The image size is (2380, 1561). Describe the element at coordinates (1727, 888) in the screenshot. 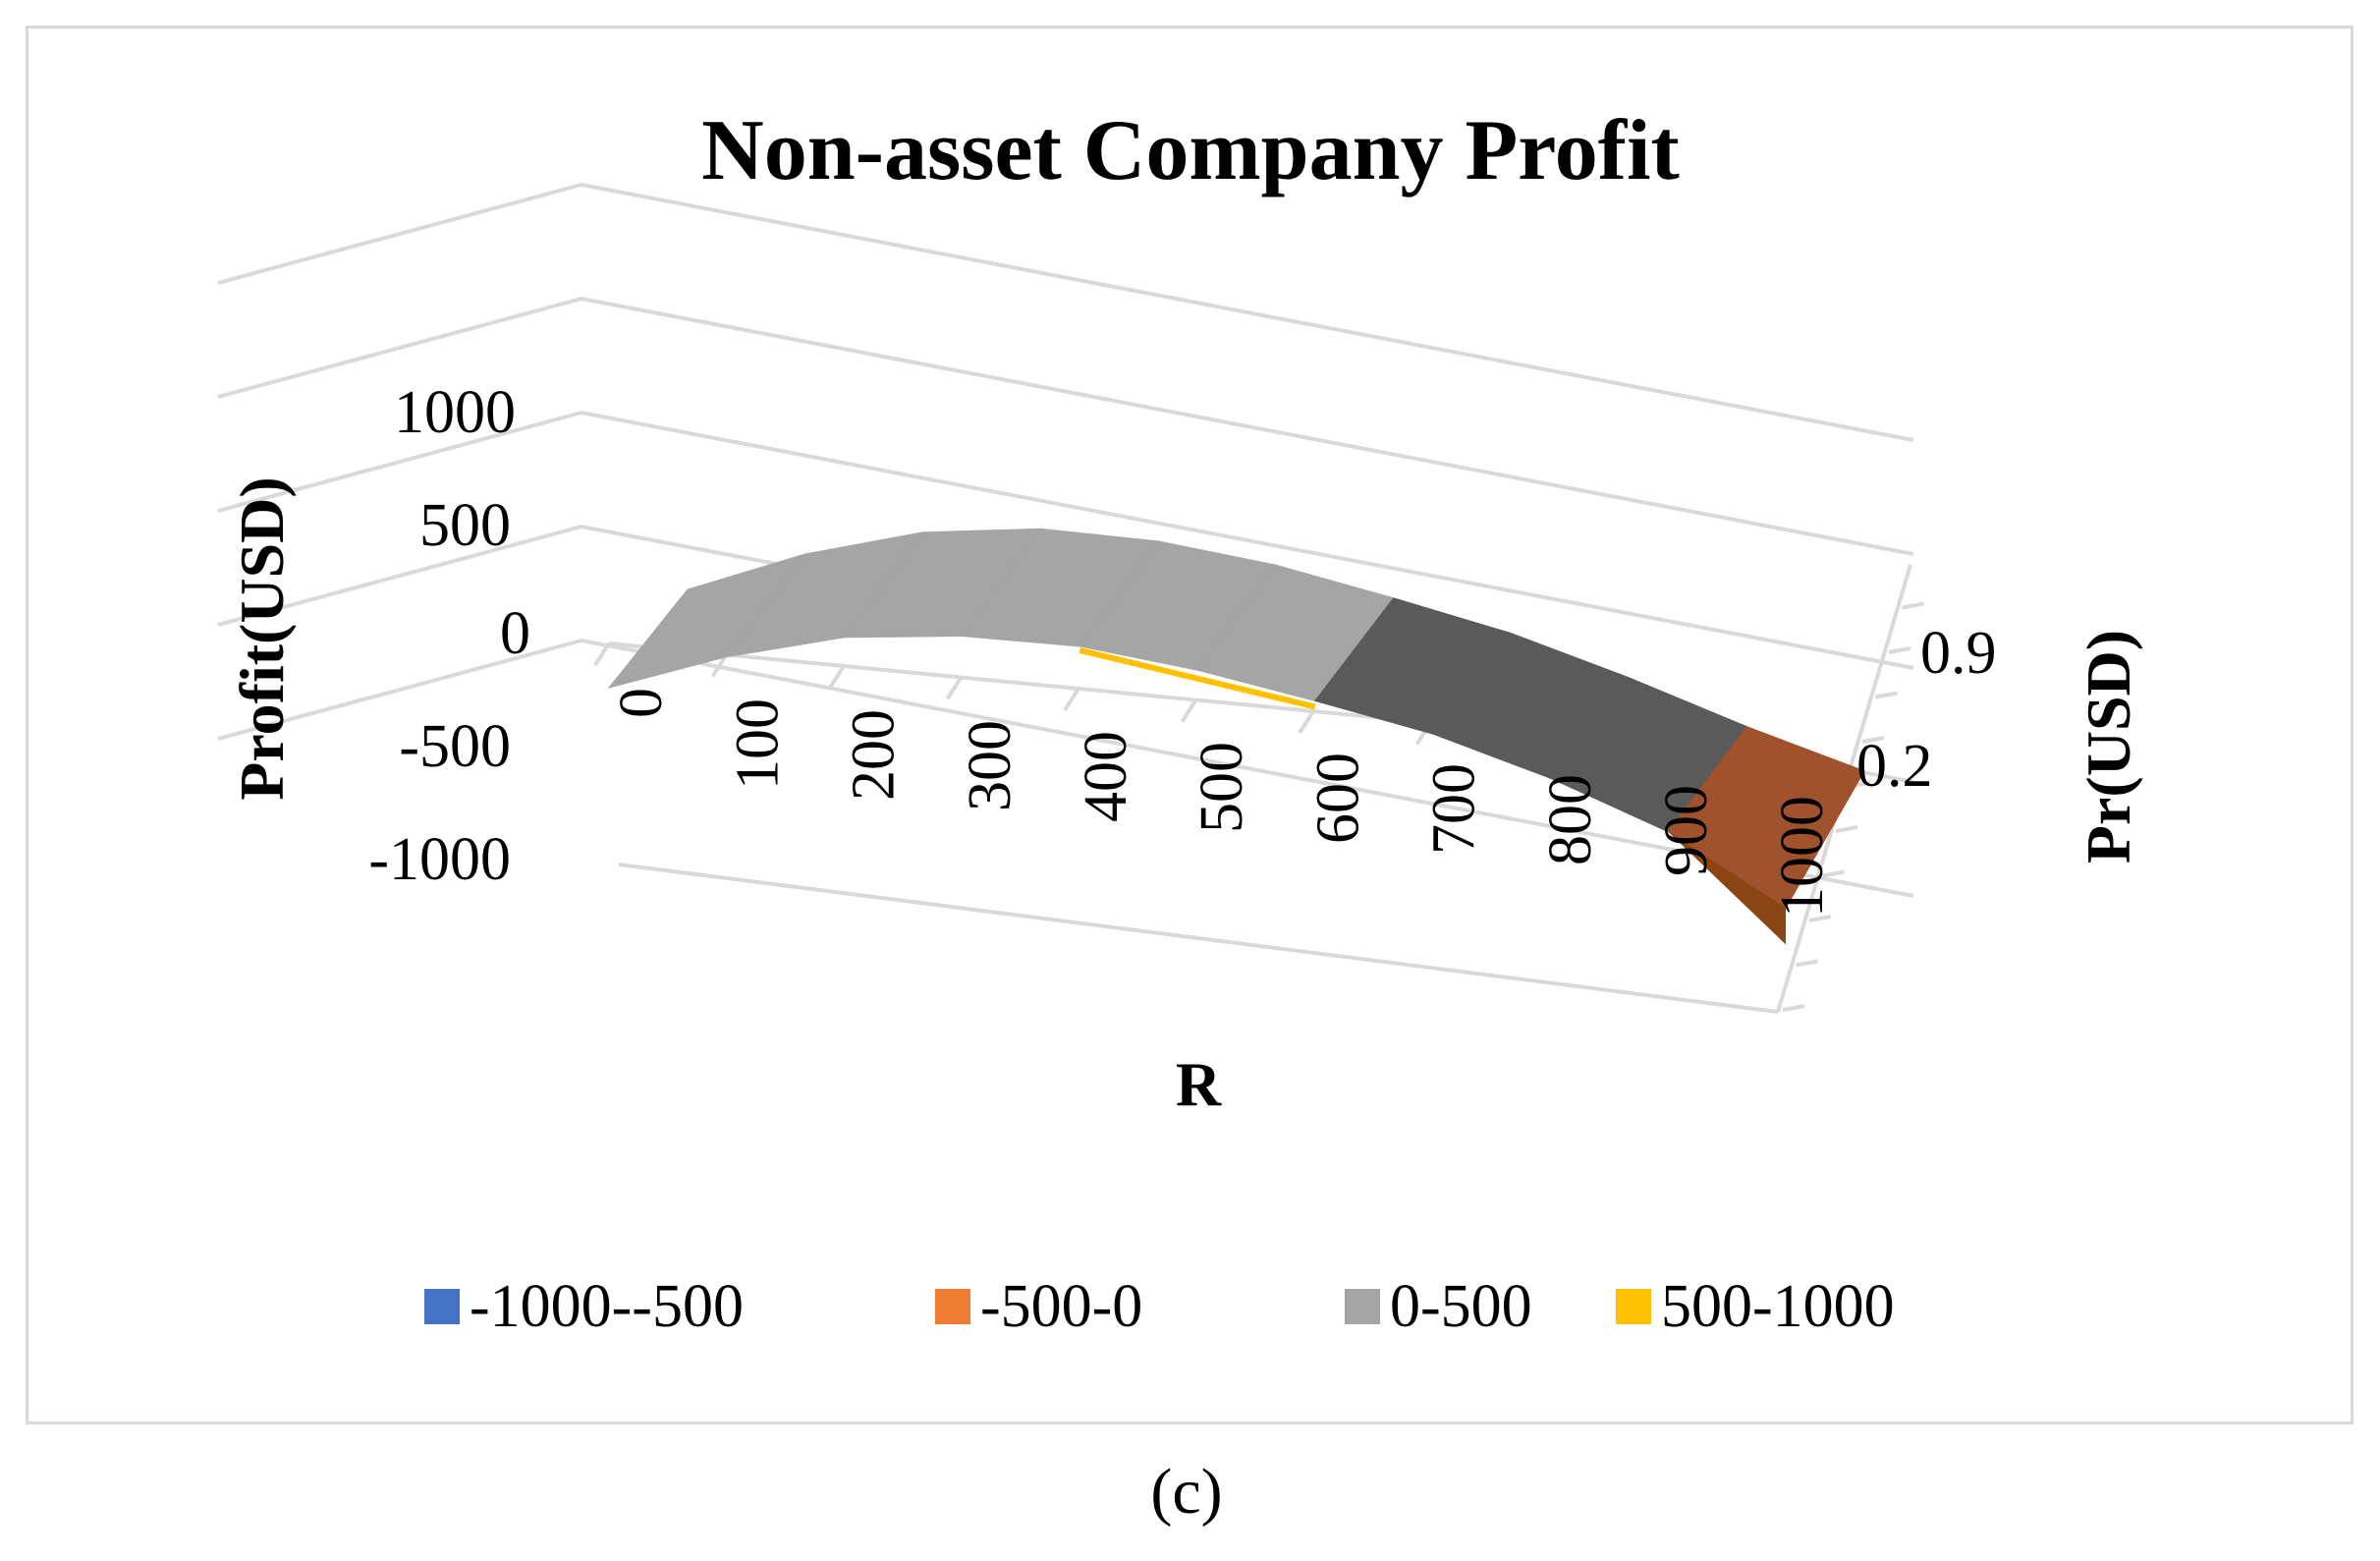

I see `surface-patch-negative` at that location.